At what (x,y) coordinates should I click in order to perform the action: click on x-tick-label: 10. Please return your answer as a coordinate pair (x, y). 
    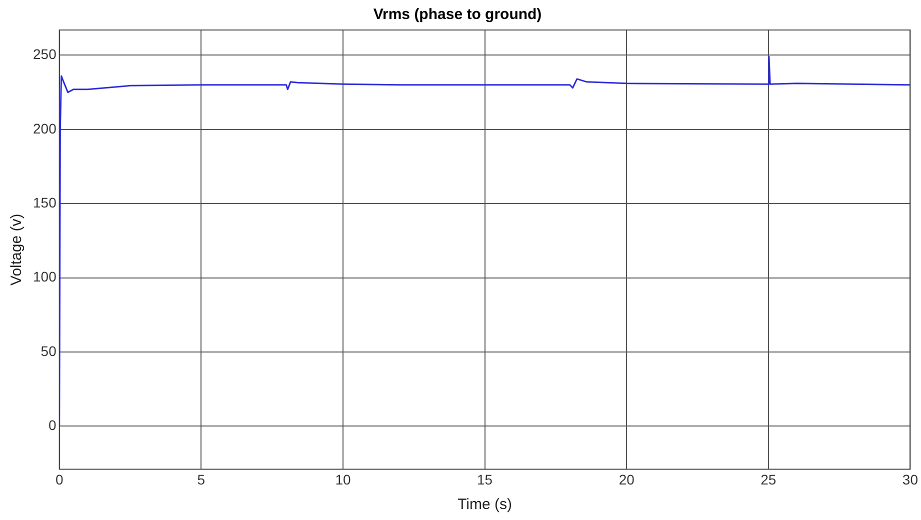
    Looking at the image, I should click on (343, 479).